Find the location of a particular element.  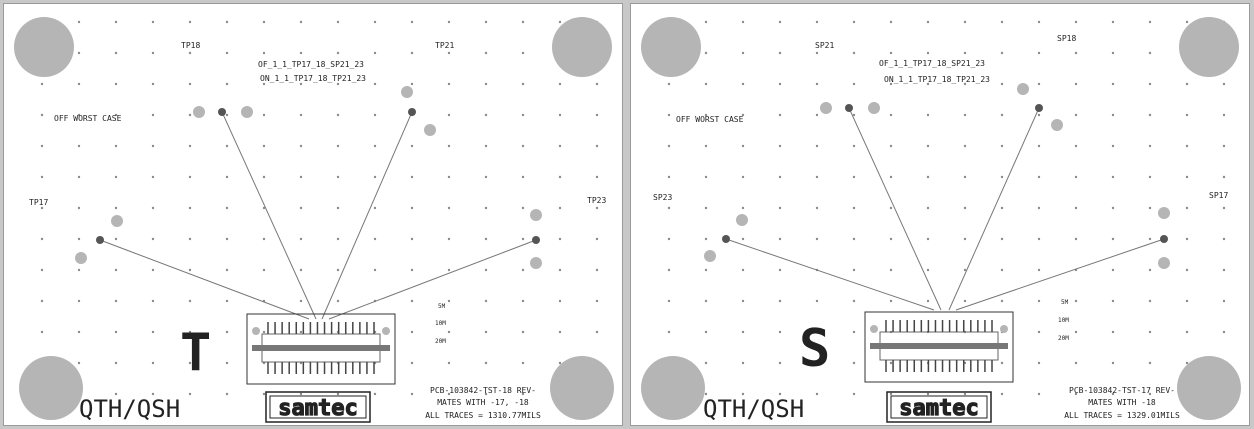

footer-line: MATES WITH -18 is located at coordinates (1122, 402).